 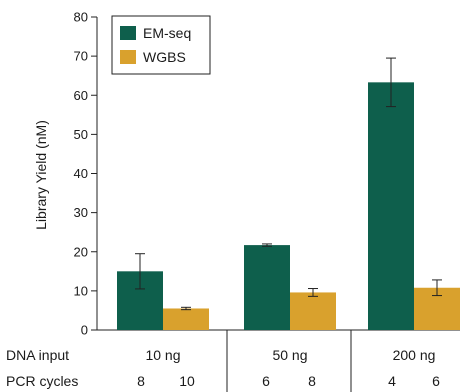 What do you see at coordinates (164, 57) in the screenshot?
I see `legend-label-wgbs: WGBS` at bounding box center [164, 57].